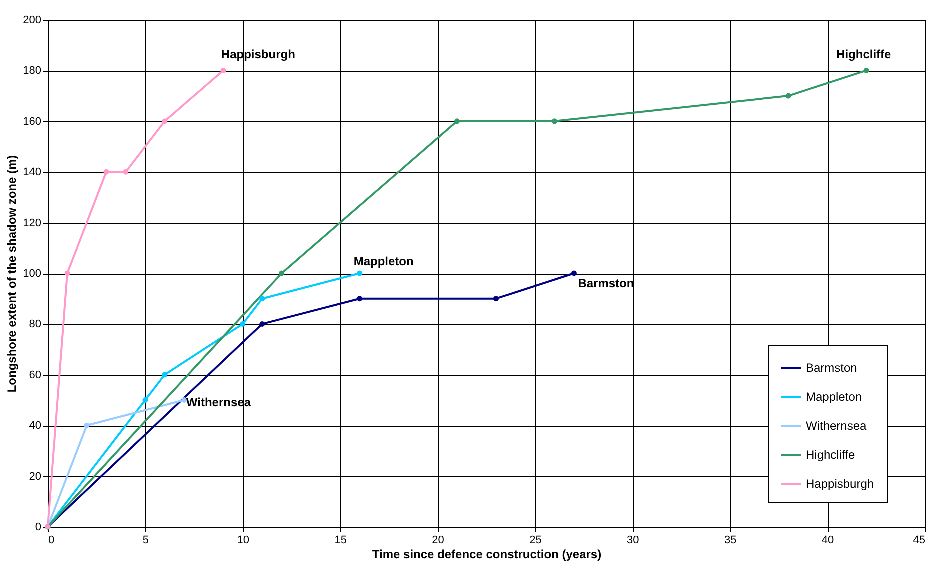 The image size is (949, 576). Describe the element at coordinates (32, 122) in the screenshot. I see `y-tick-label: 160` at that location.